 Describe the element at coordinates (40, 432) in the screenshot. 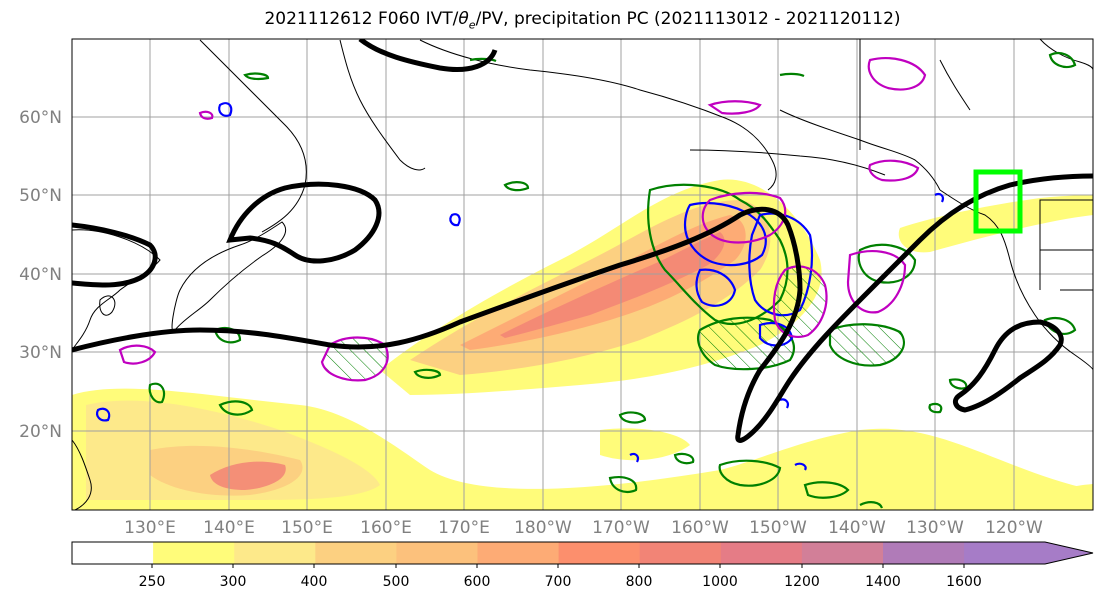

I see `lat-label: 20°N` at that location.